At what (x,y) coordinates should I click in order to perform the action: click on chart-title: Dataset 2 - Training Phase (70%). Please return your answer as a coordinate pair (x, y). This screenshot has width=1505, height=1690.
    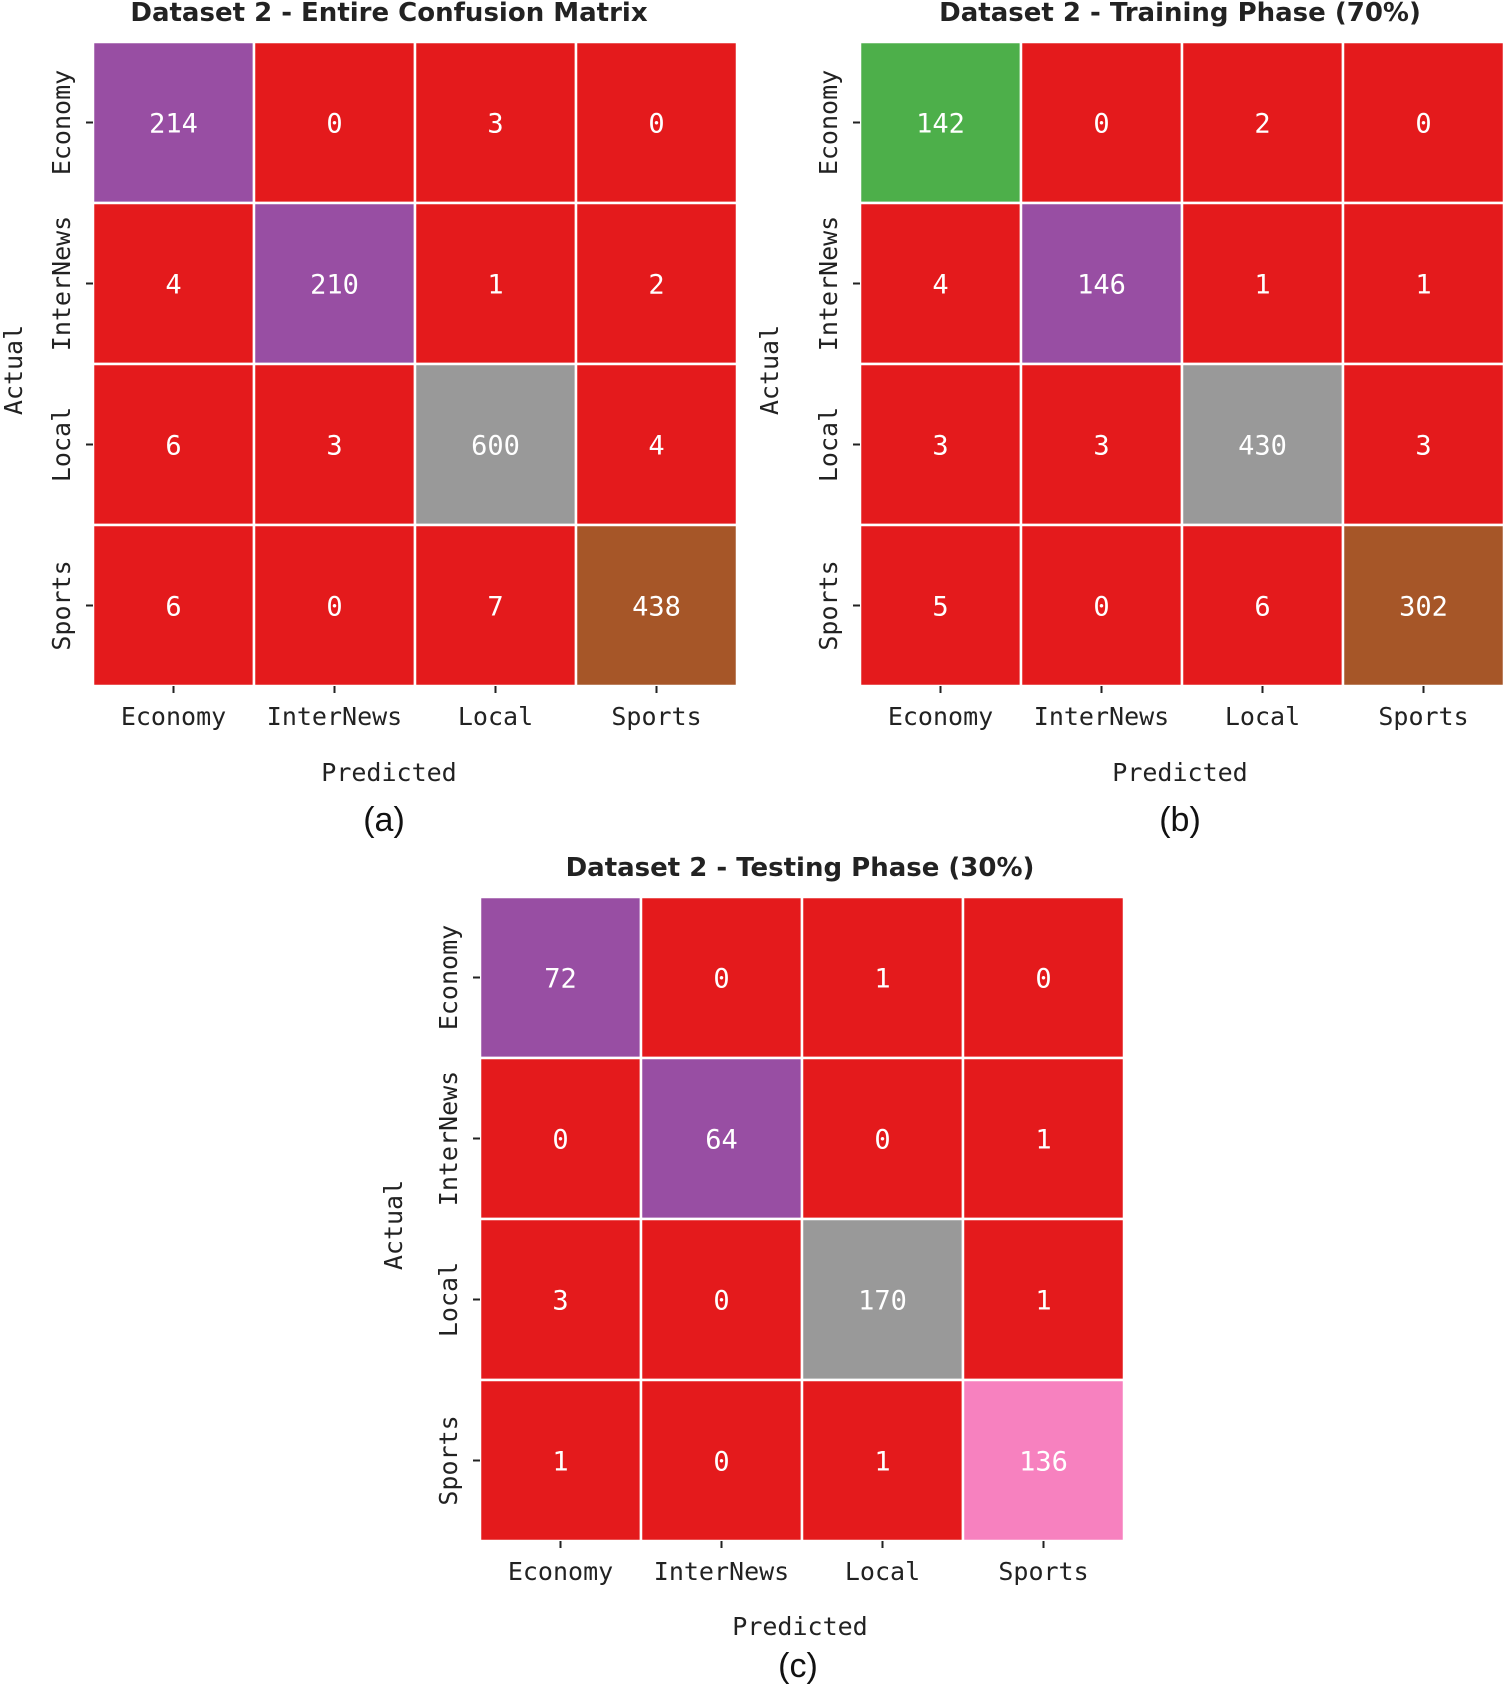
    Looking at the image, I should click on (1180, 14).